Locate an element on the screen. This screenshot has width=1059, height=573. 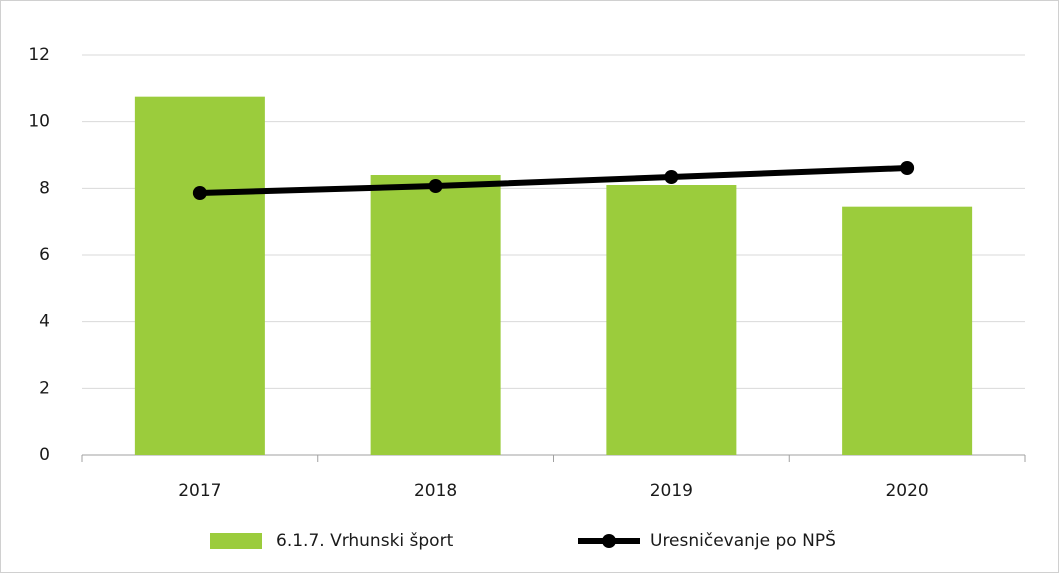
x-tick-label: 2017 is located at coordinates (199, 491).